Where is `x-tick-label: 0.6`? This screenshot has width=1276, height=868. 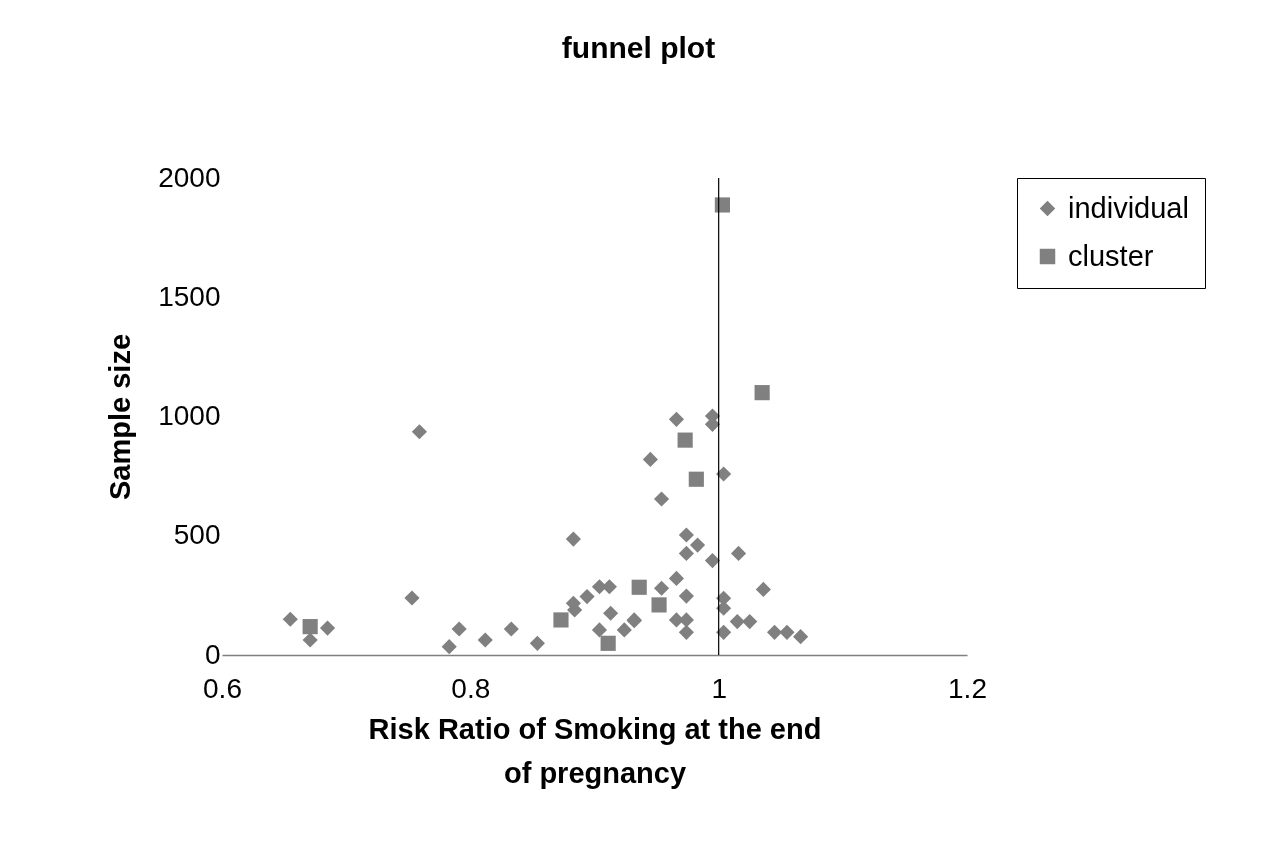
x-tick-label: 0.6 is located at coordinates (222, 688).